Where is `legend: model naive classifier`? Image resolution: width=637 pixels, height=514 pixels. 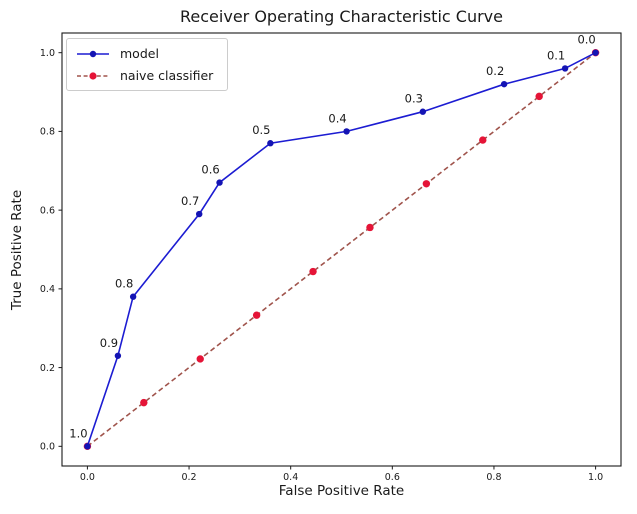 legend: model naive classifier is located at coordinates (147, 64).